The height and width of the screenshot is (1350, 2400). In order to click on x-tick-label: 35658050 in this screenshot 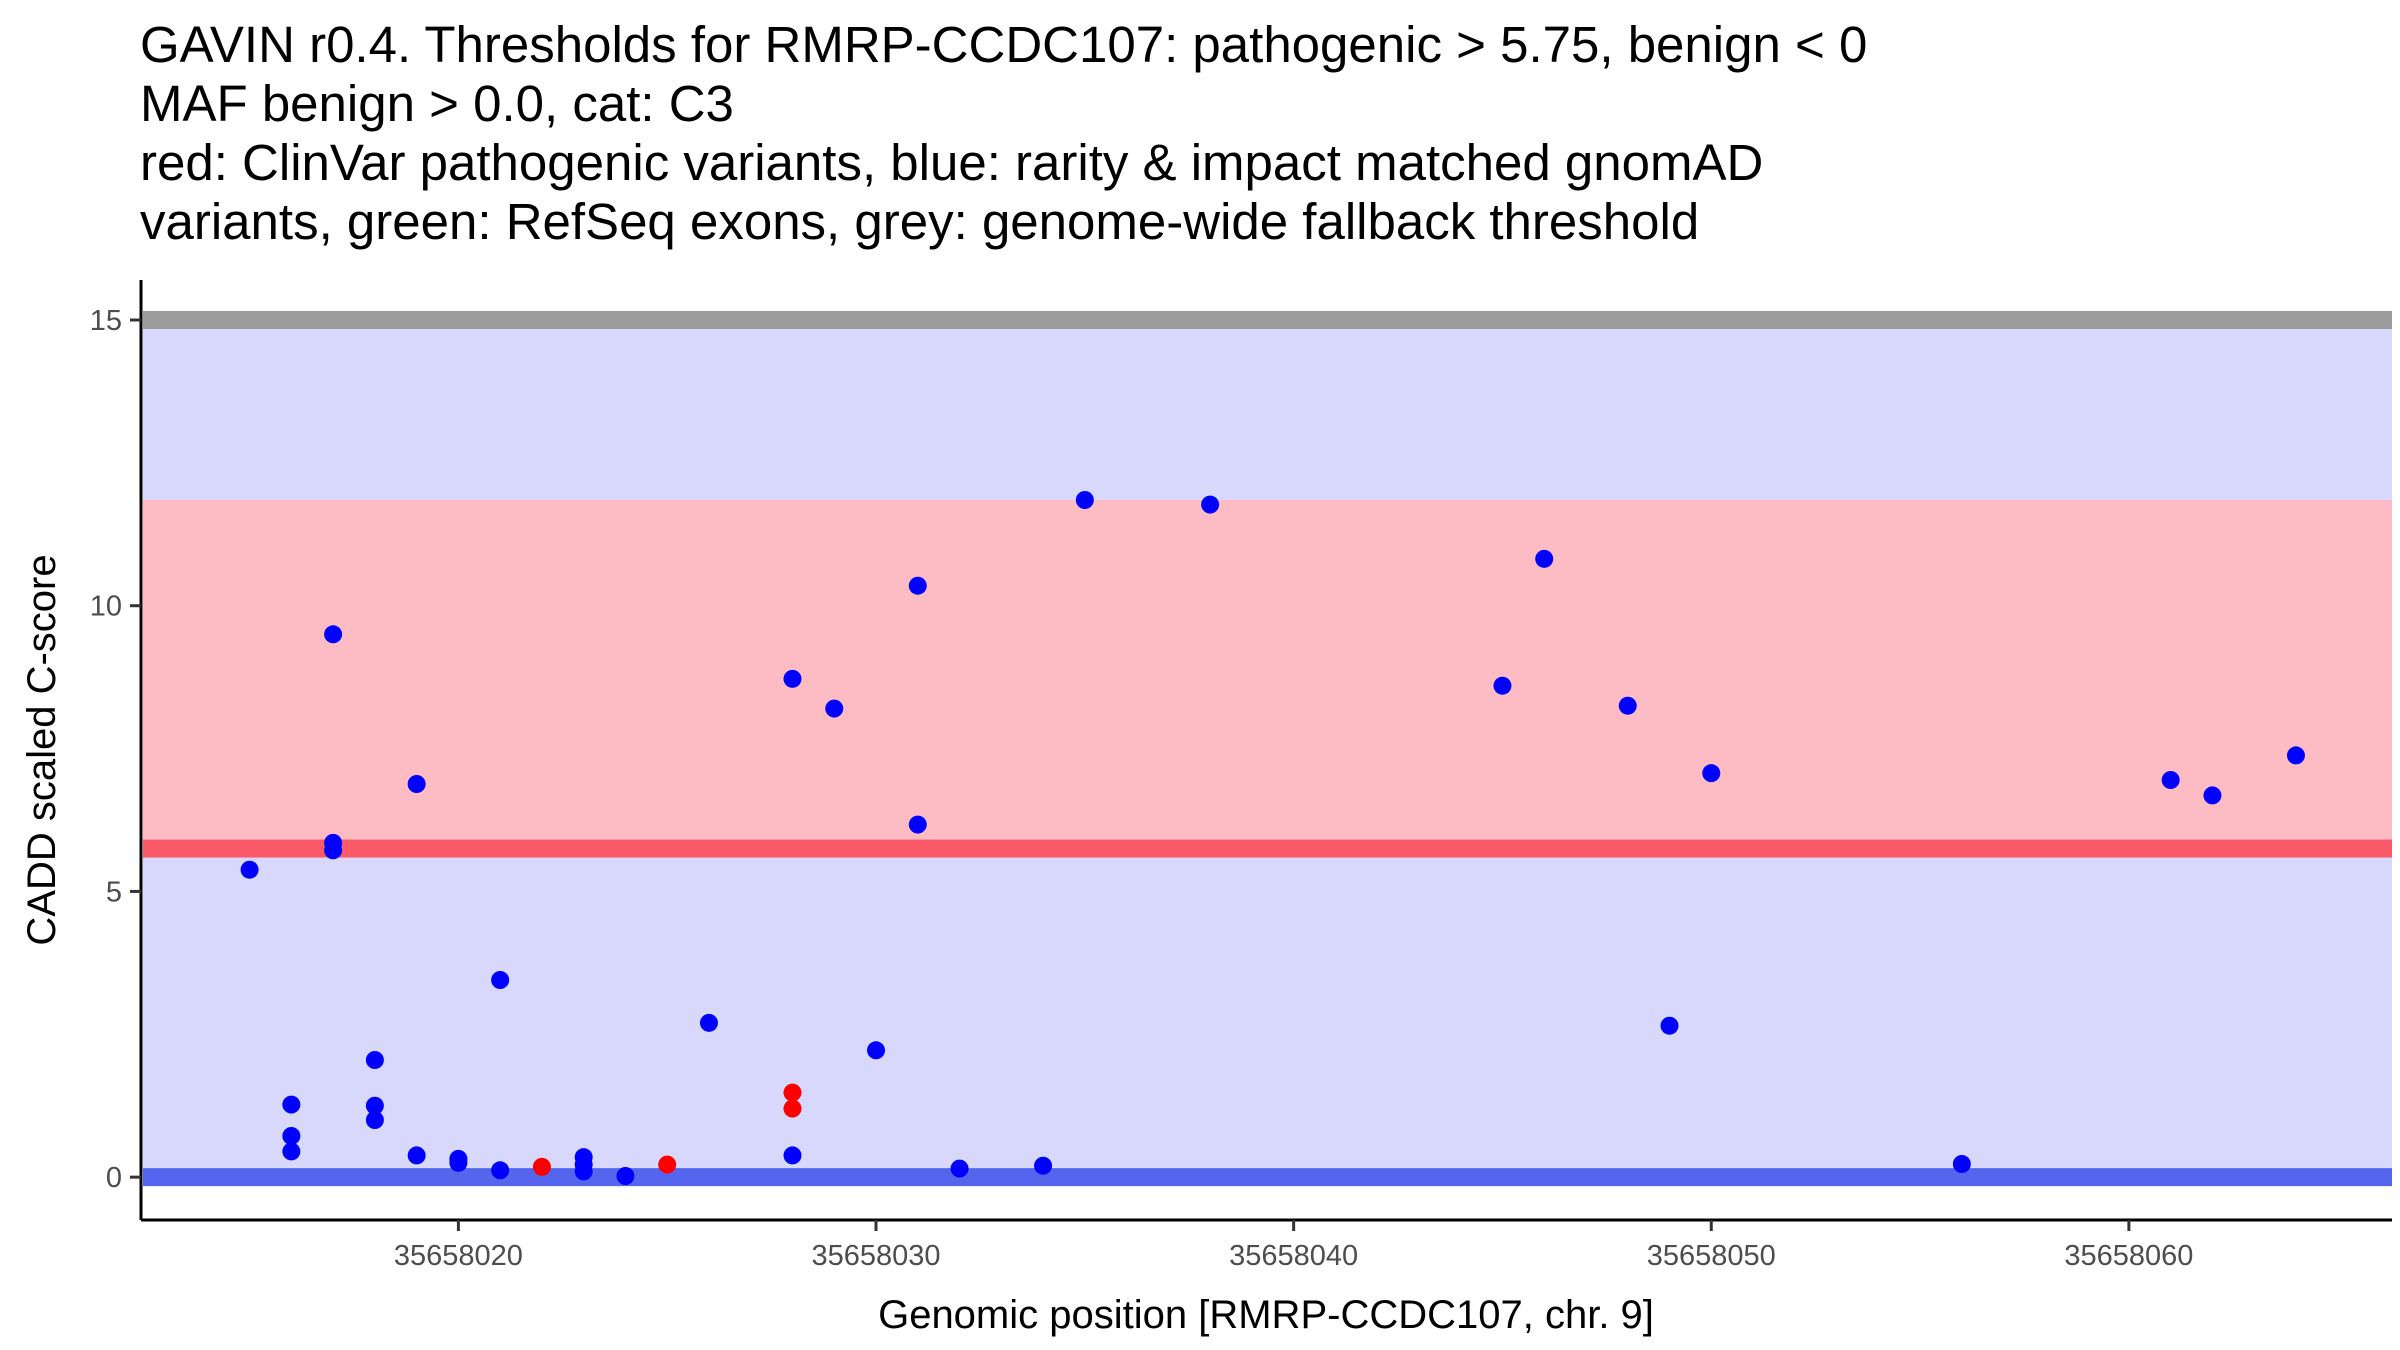, I will do `click(1711, 1256)`.